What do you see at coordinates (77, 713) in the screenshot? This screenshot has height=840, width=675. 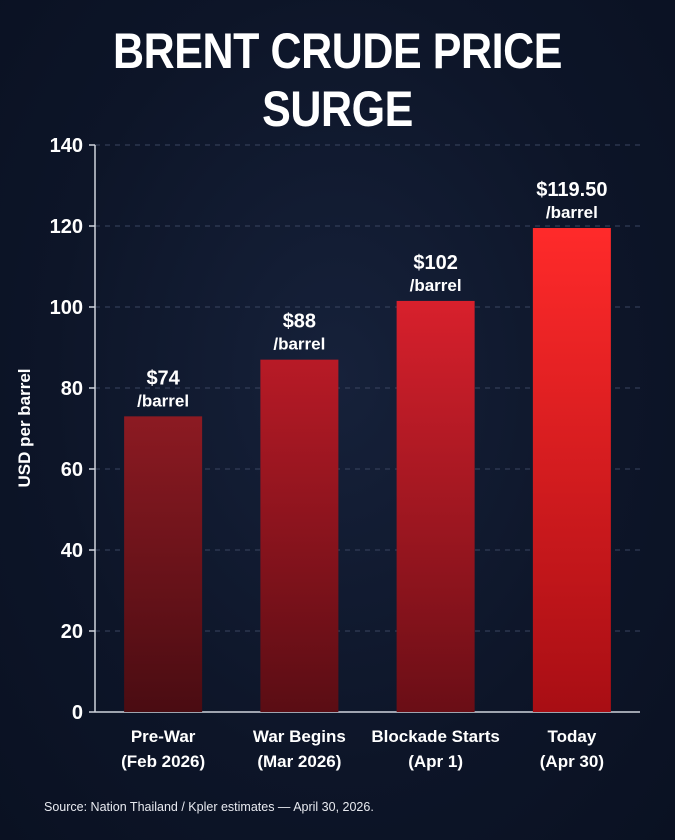 I see `y-tick-label: 0` at bounding box center [77, 713].